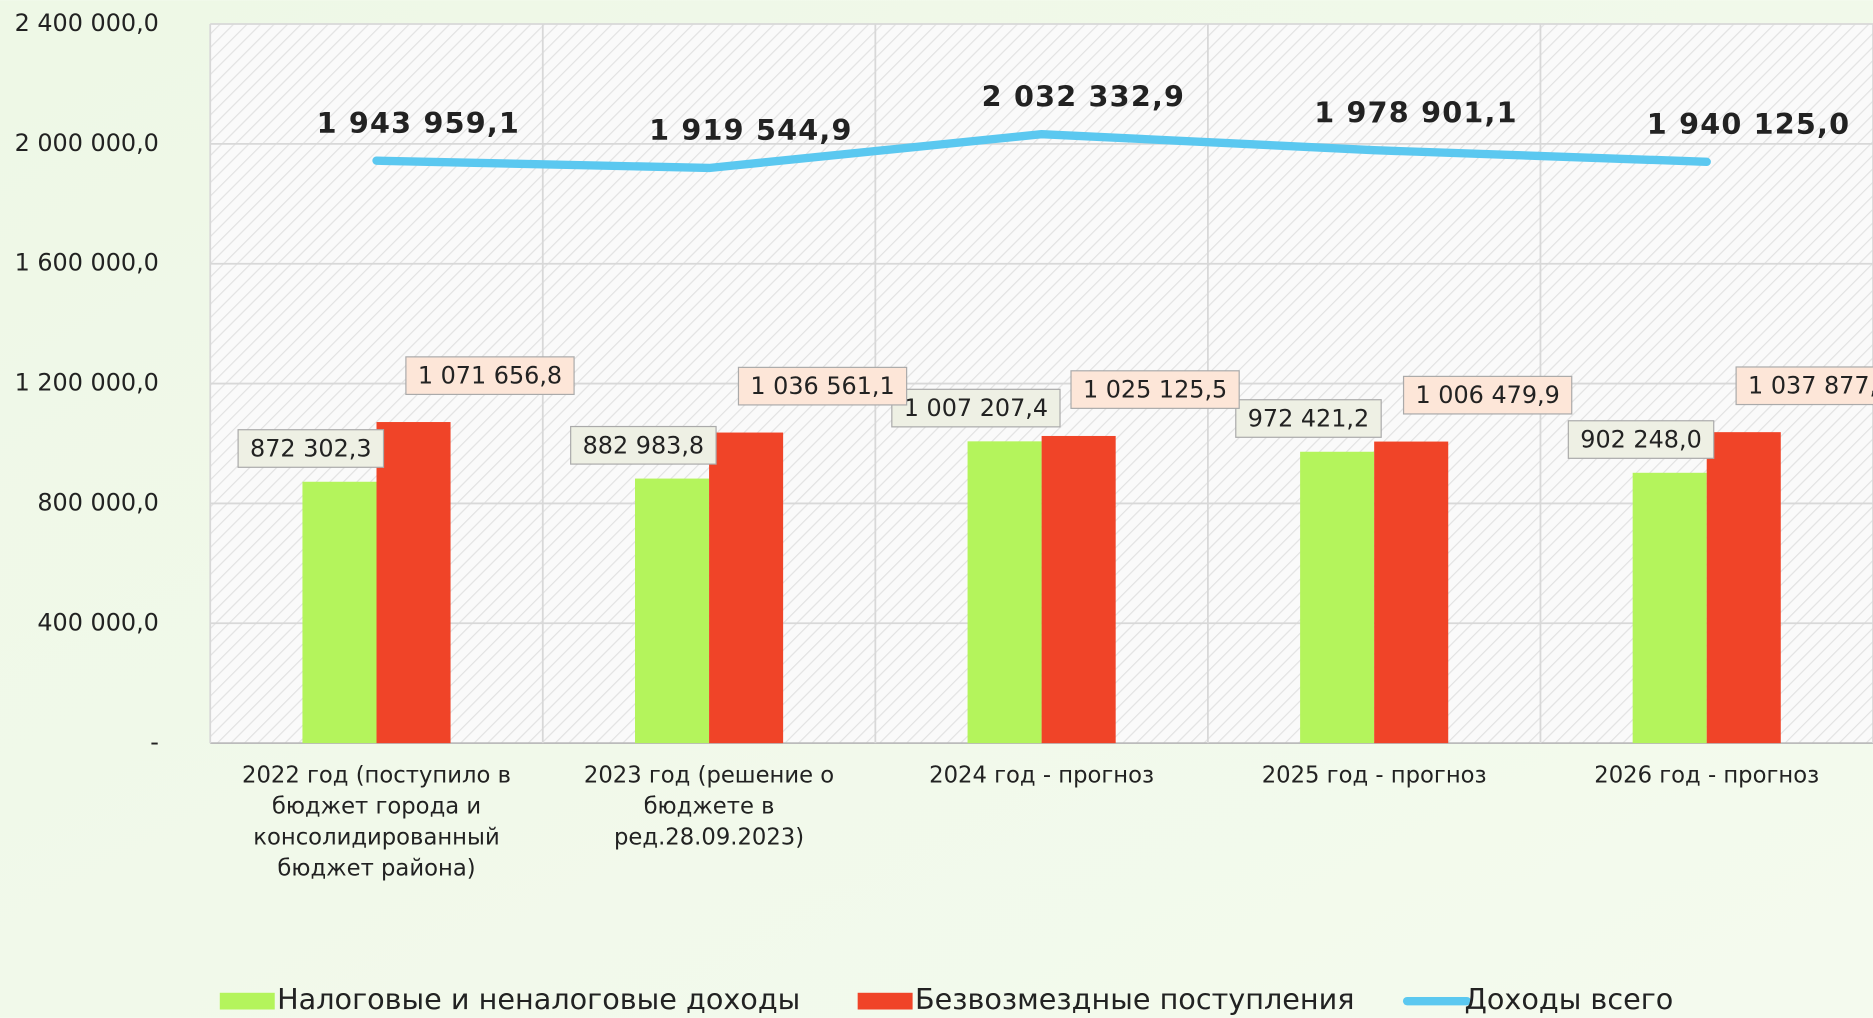  Describe the element at coordinates (1416, 112) in the screenshot. I see `line-data-label: 1 978 901,1` at that location.